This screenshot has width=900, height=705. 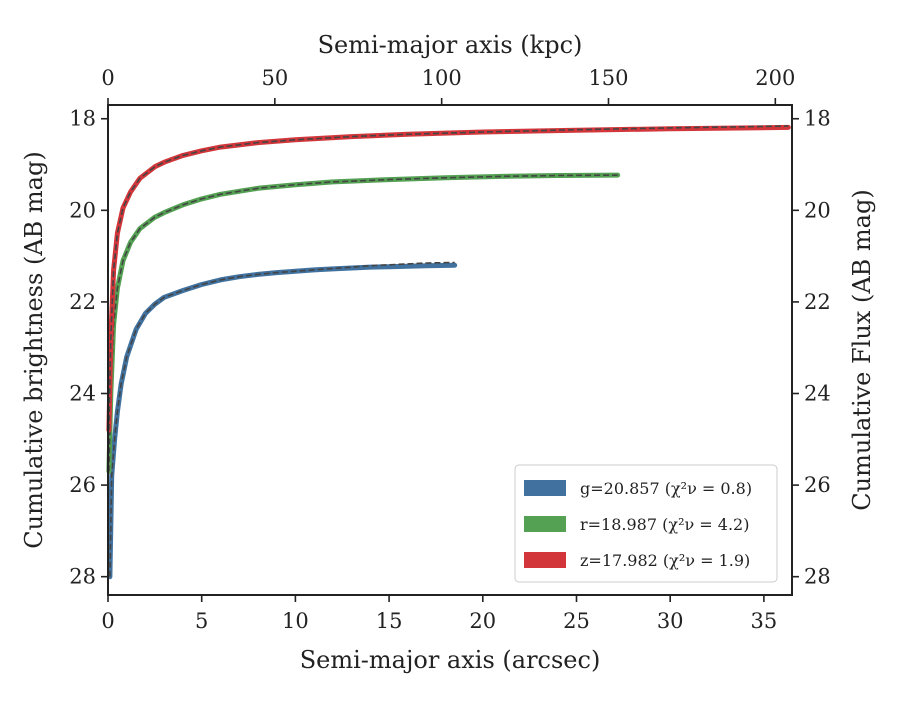 What do you see at coordinates (665, 560) in the screenshot?
I see `legend-label-z: z=17.982 (χ²ν = 1.9)` at bounding box center [665, 560].